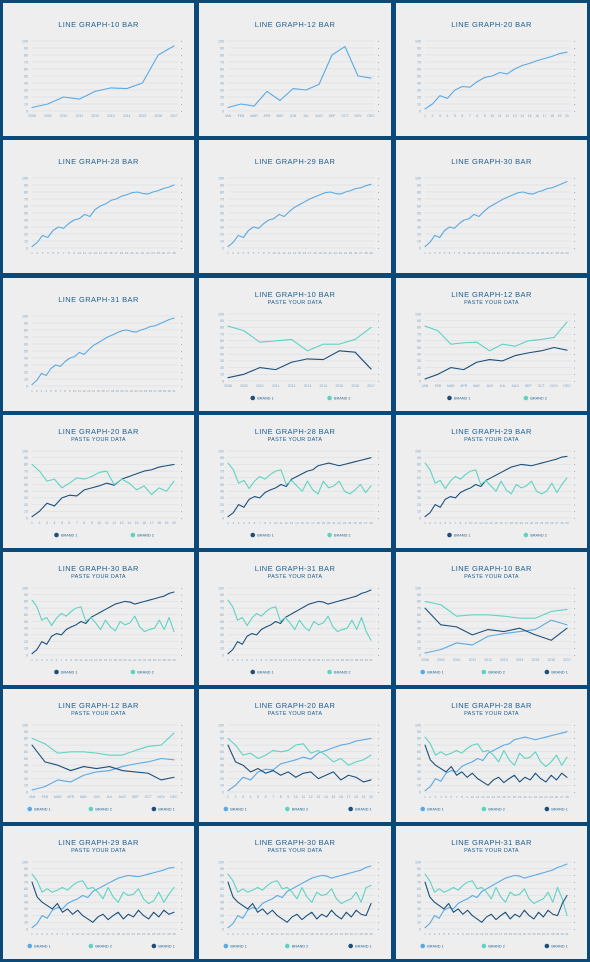 The width and height of the screenshot is (590, 962). Describe the element at coordinates (148, 797) in the screenshot. I see `x-tick-label: OCT` at that location.